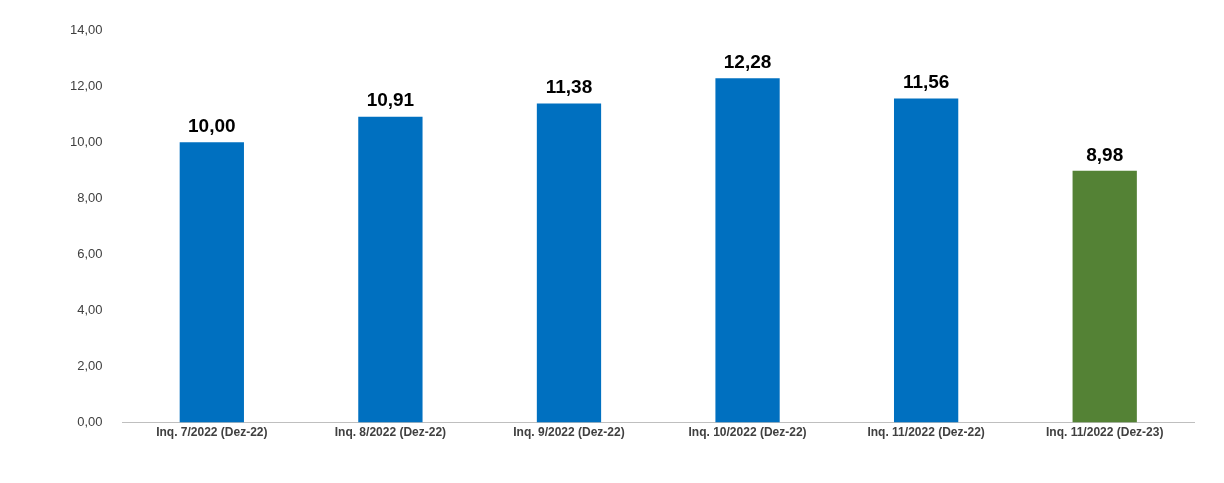  What do you see at coordinates (569, 87) in the screenshot?
I see `data-label: 11,38` at bounding box center [569, 87].